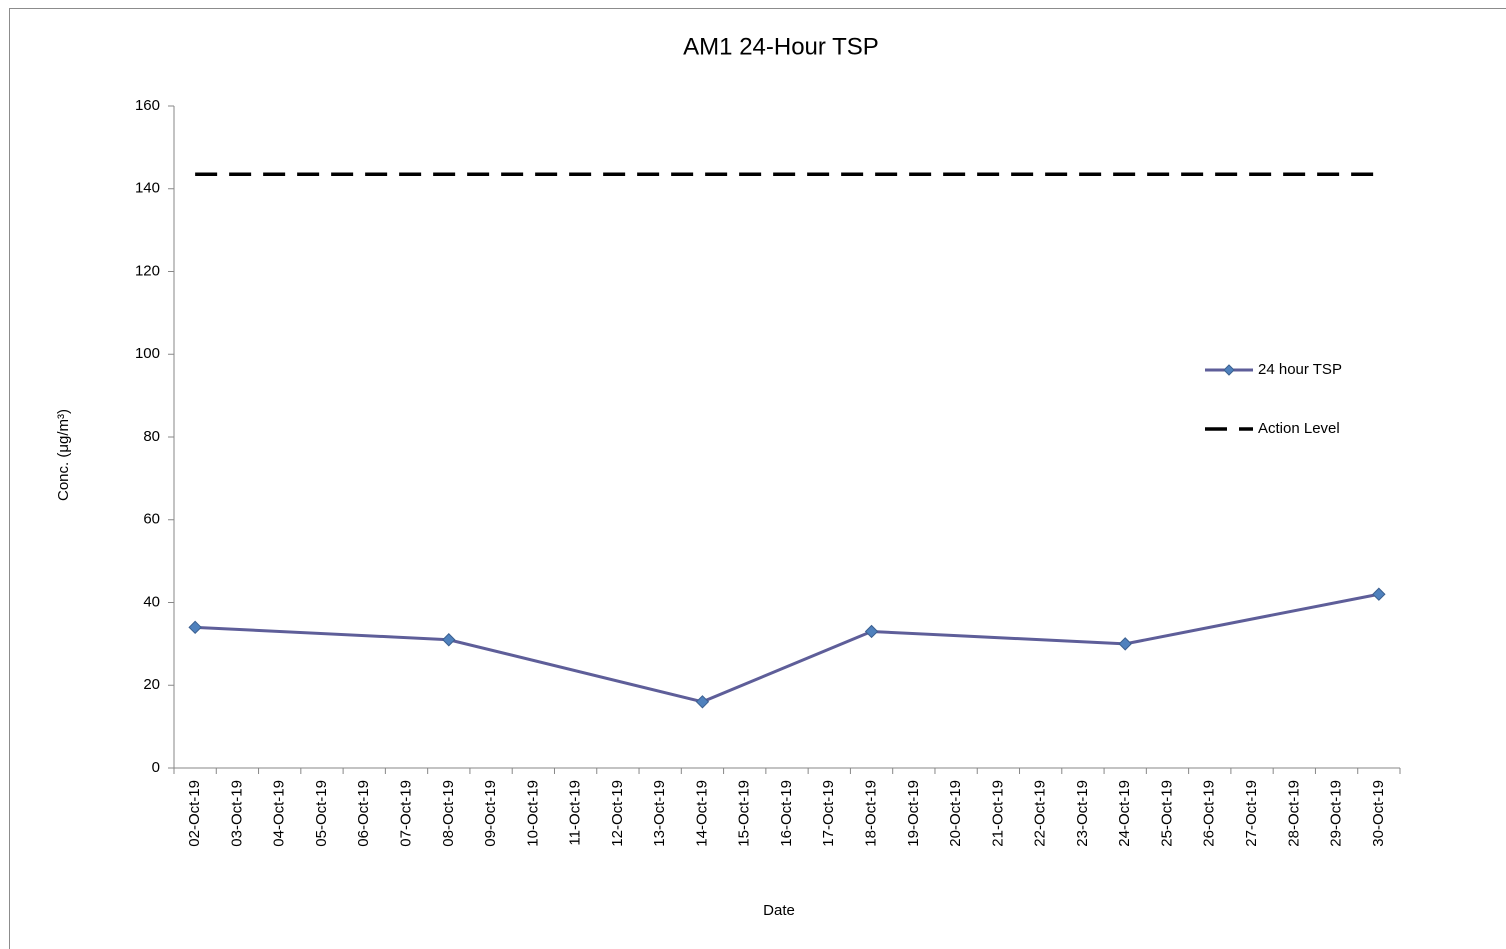 The width and height of the screenshot is (1506, 949). Describe the element at coordinates (1124, 813) in the screenshot. I see `x-tick-label: 24-Oct-19` at that location.